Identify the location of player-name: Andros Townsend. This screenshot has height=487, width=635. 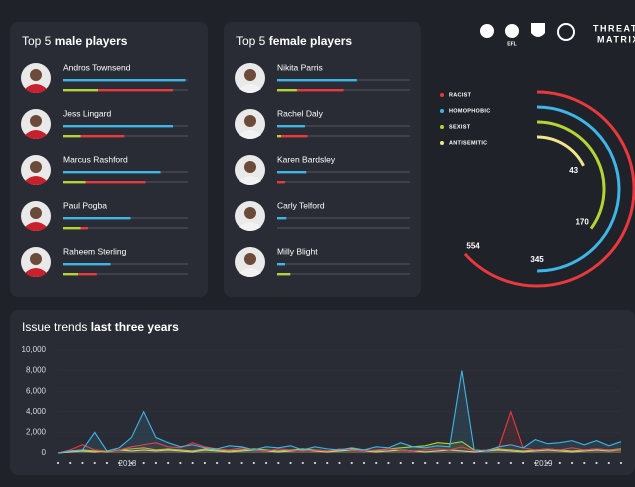
(97, 67).